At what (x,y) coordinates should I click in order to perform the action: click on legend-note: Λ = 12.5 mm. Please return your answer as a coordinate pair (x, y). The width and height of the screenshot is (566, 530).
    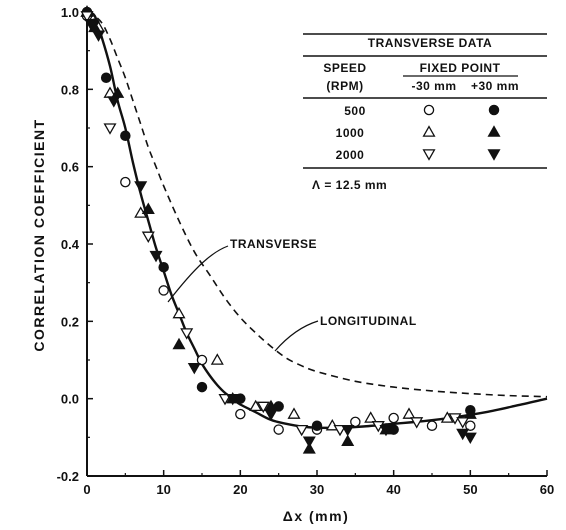
    Looking at the image, I should click on (349, 185).